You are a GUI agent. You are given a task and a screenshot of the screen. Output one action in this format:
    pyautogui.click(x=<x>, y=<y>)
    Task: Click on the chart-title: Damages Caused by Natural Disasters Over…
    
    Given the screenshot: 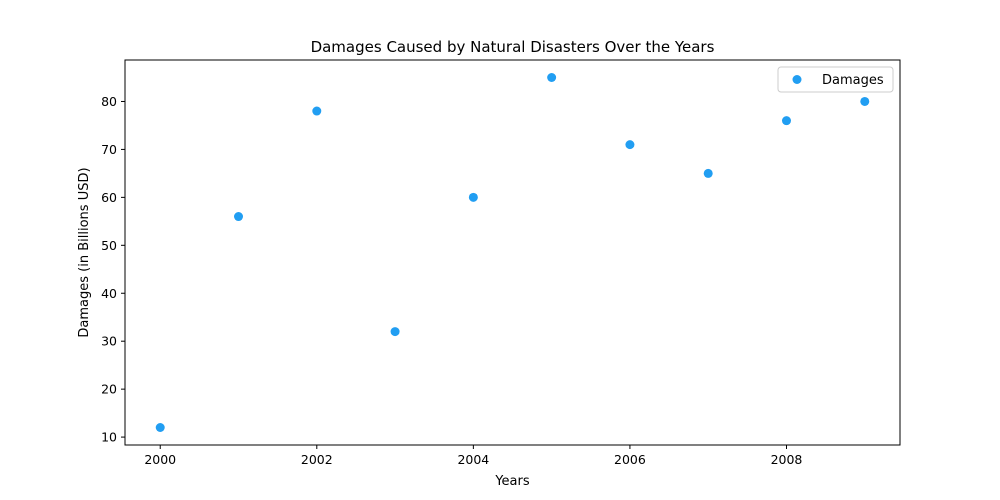 What is the action you would take?
    pyautogui.click(x=513, y=47)
    